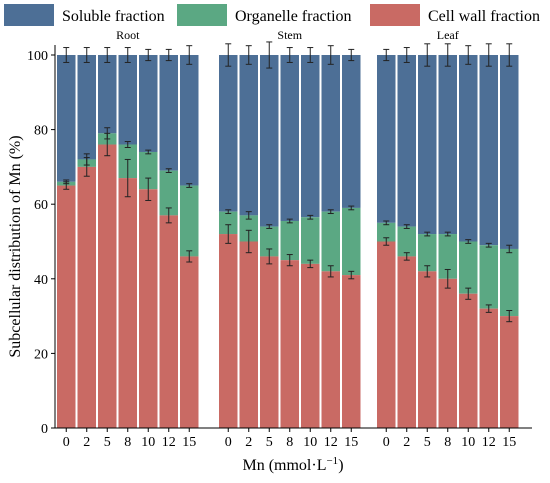 Image resolution: width=550 pixels, height=483 pixels. Describe the element at coordinates (189, 221) in the screenshot. I see `bar-root-15-organelle` at that location.